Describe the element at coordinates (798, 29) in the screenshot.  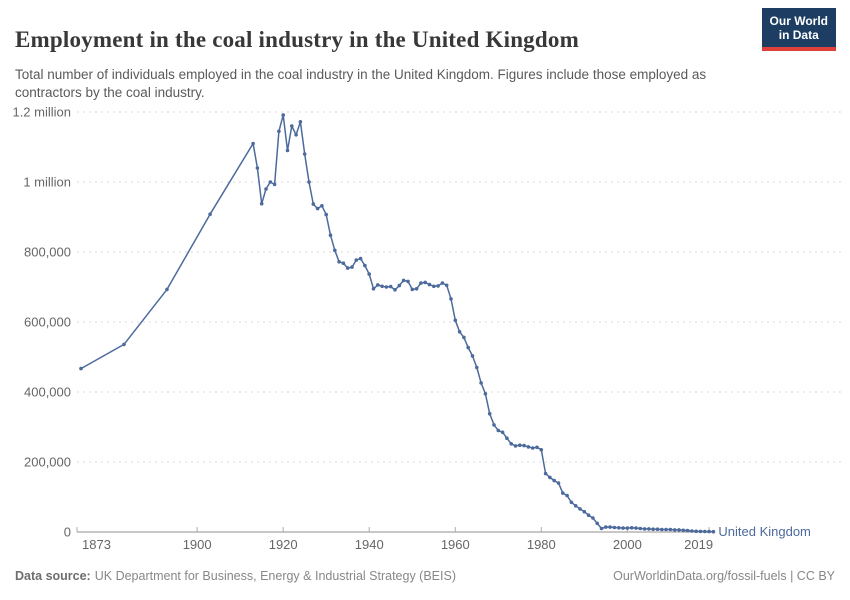
I see `owid-logo: Our World in Data` at that location.